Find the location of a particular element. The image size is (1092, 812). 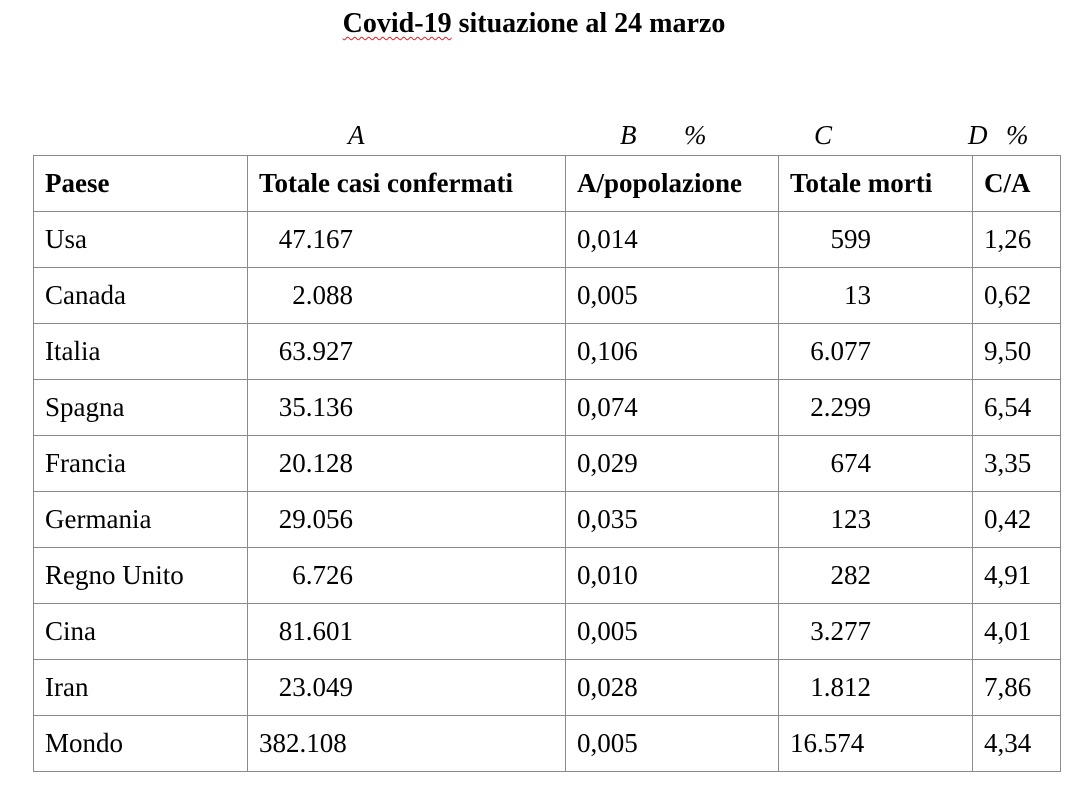

cell-paese: Italia is located at coordinates (140, 351).